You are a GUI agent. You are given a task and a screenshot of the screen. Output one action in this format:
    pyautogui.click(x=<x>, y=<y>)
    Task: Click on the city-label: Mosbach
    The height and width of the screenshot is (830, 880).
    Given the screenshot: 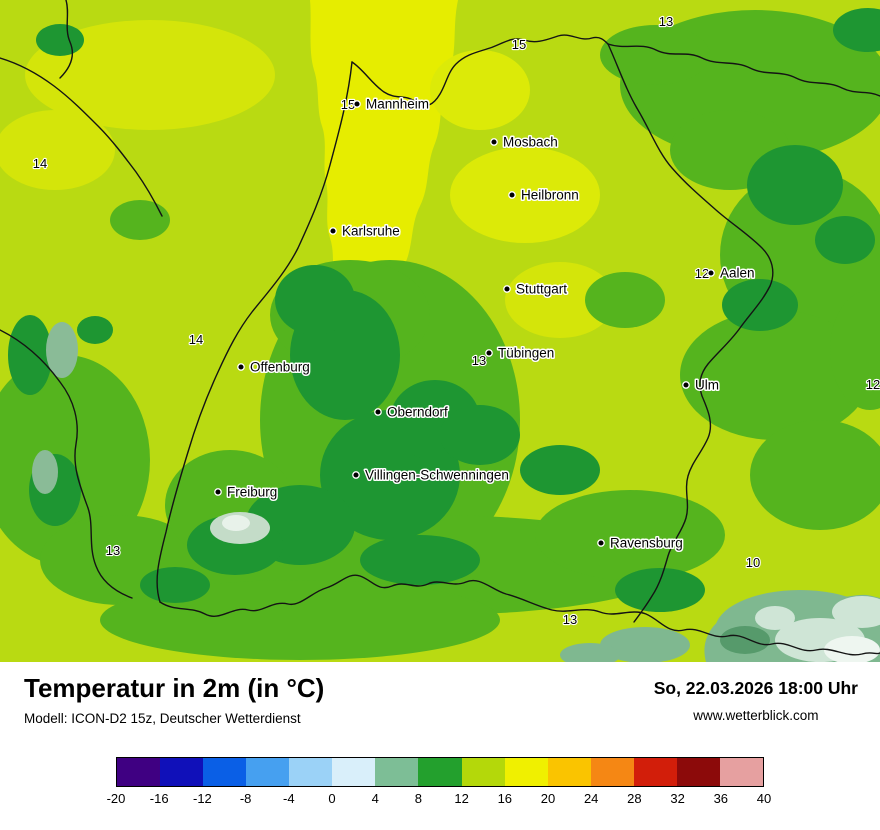 What is the action you would take?
    pyautogui.click(x=530, y=142)
    